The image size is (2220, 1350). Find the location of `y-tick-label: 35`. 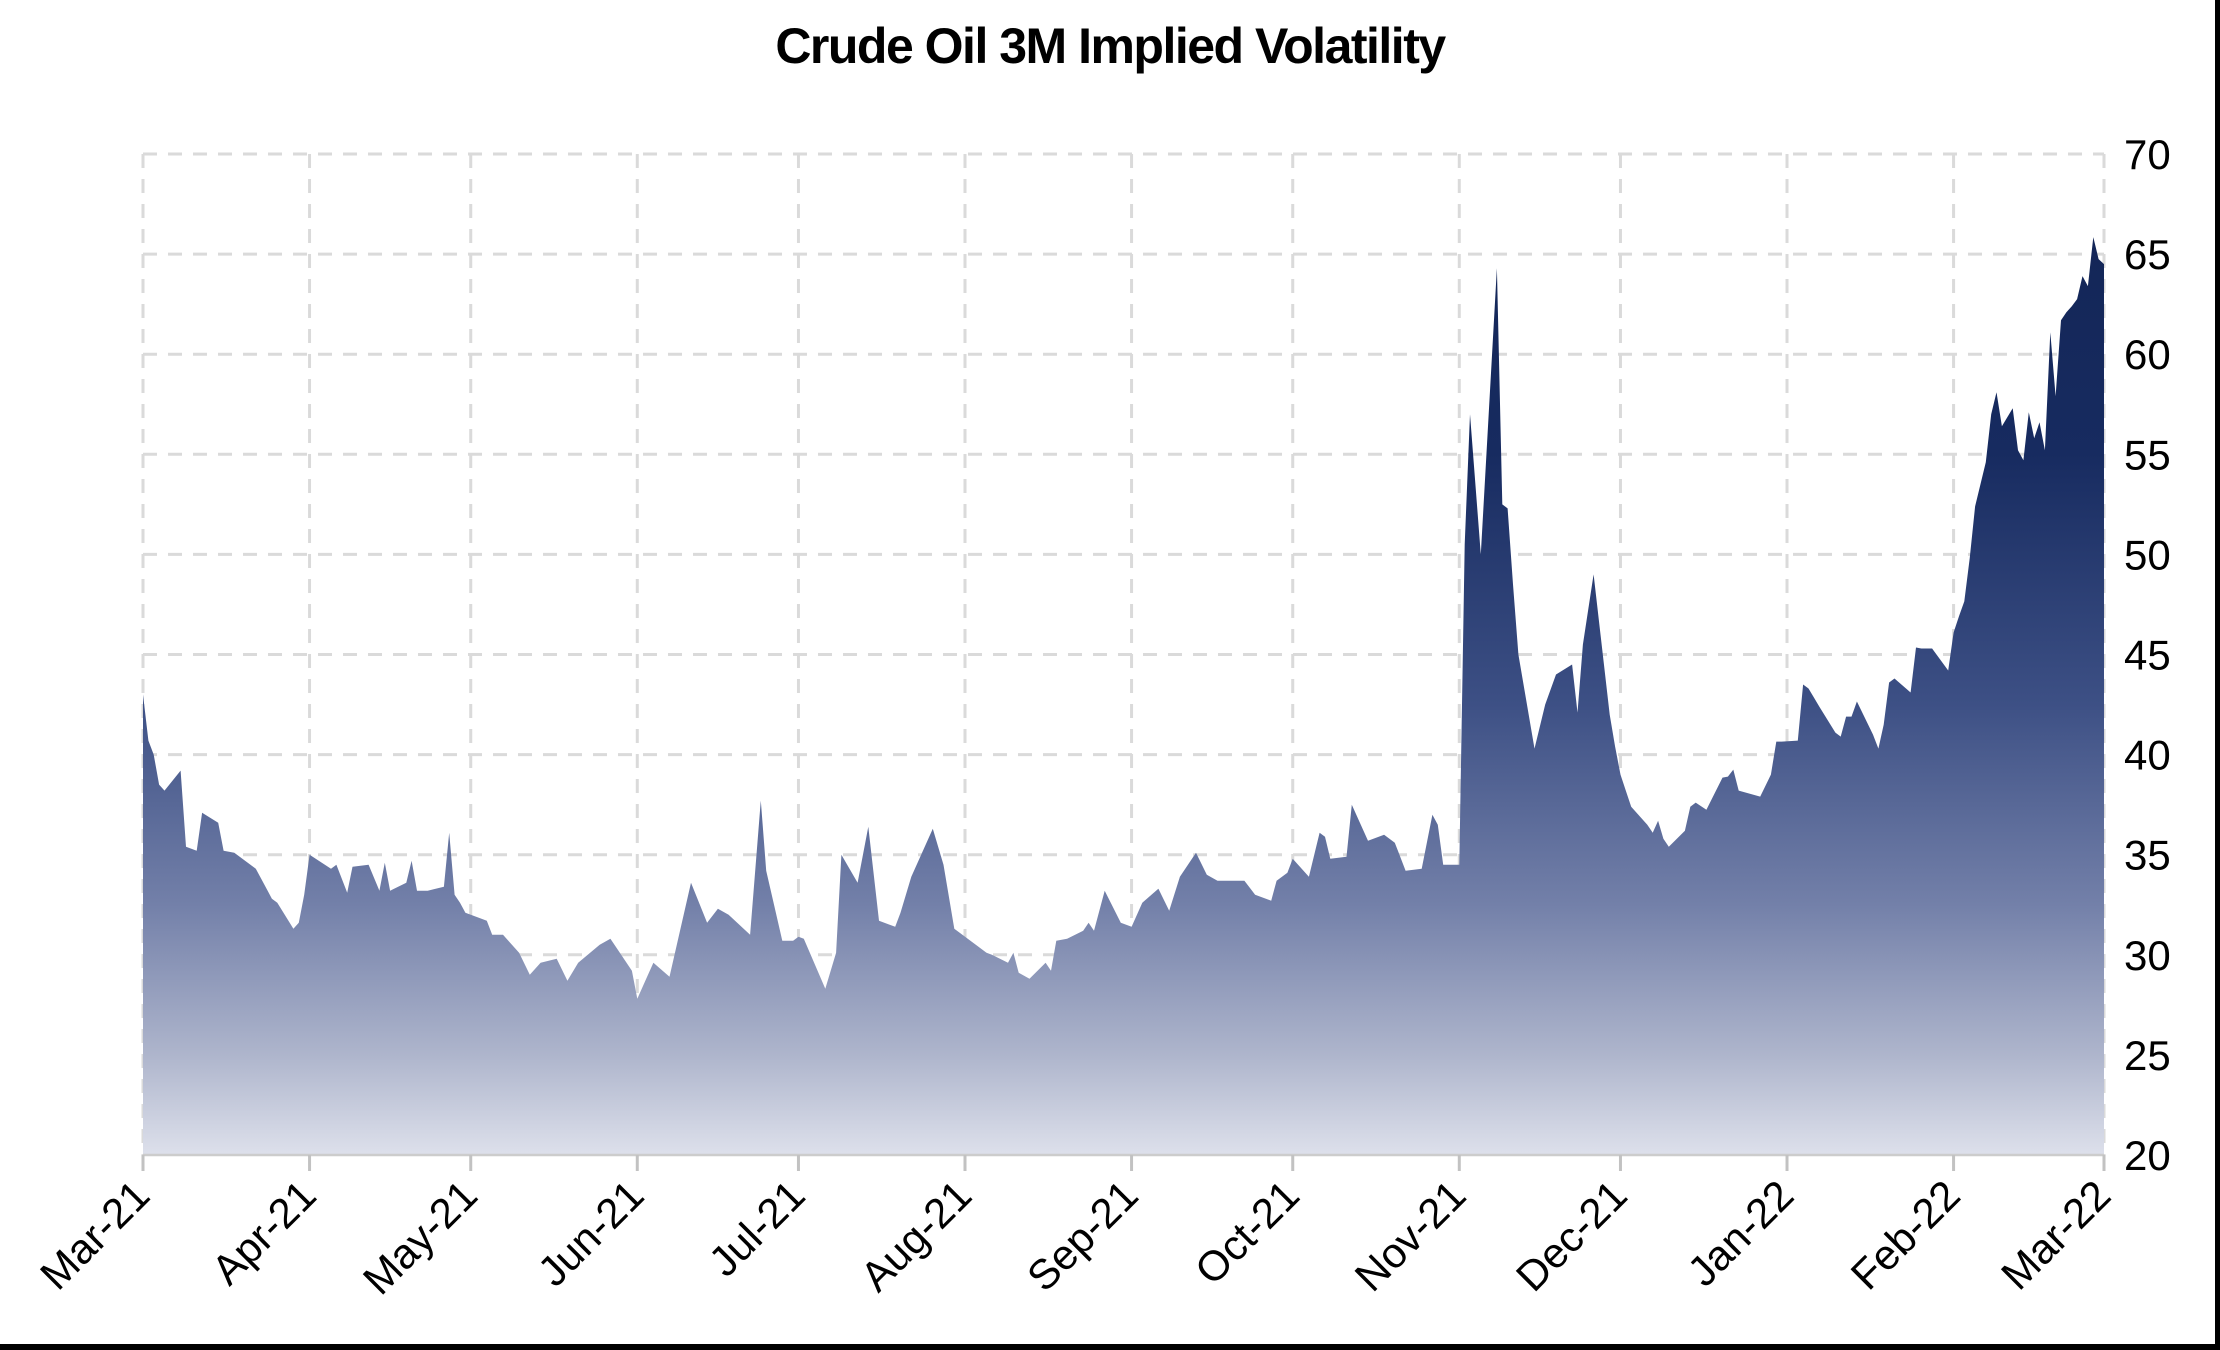

y-tick-label: 35 is located at coordinates (2147, 855).